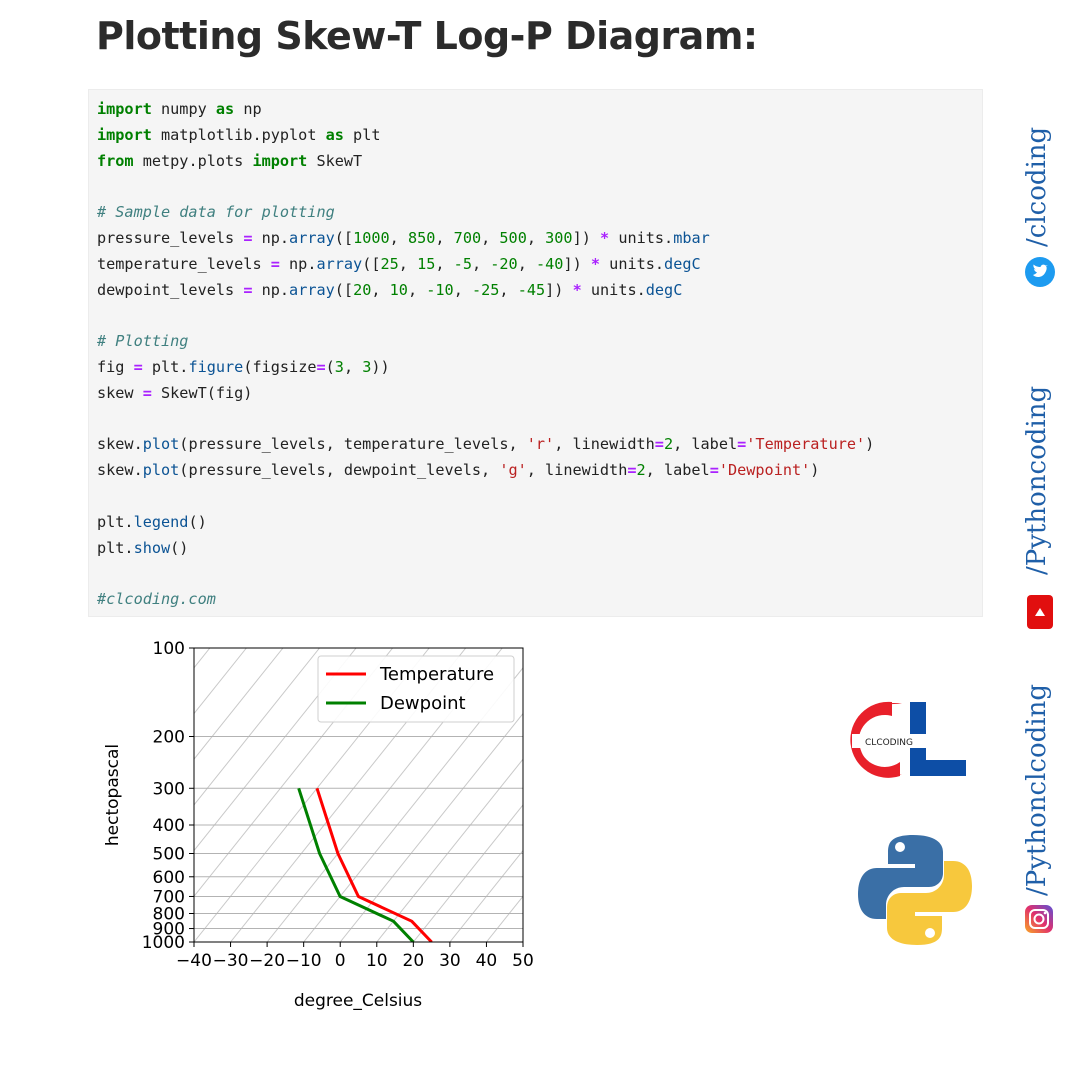 The width and height of the screenshot is (1080, 1080). Describe the element at coordinates (513, 470) in the screenshot. I see `code-token: 'g'` at that location.